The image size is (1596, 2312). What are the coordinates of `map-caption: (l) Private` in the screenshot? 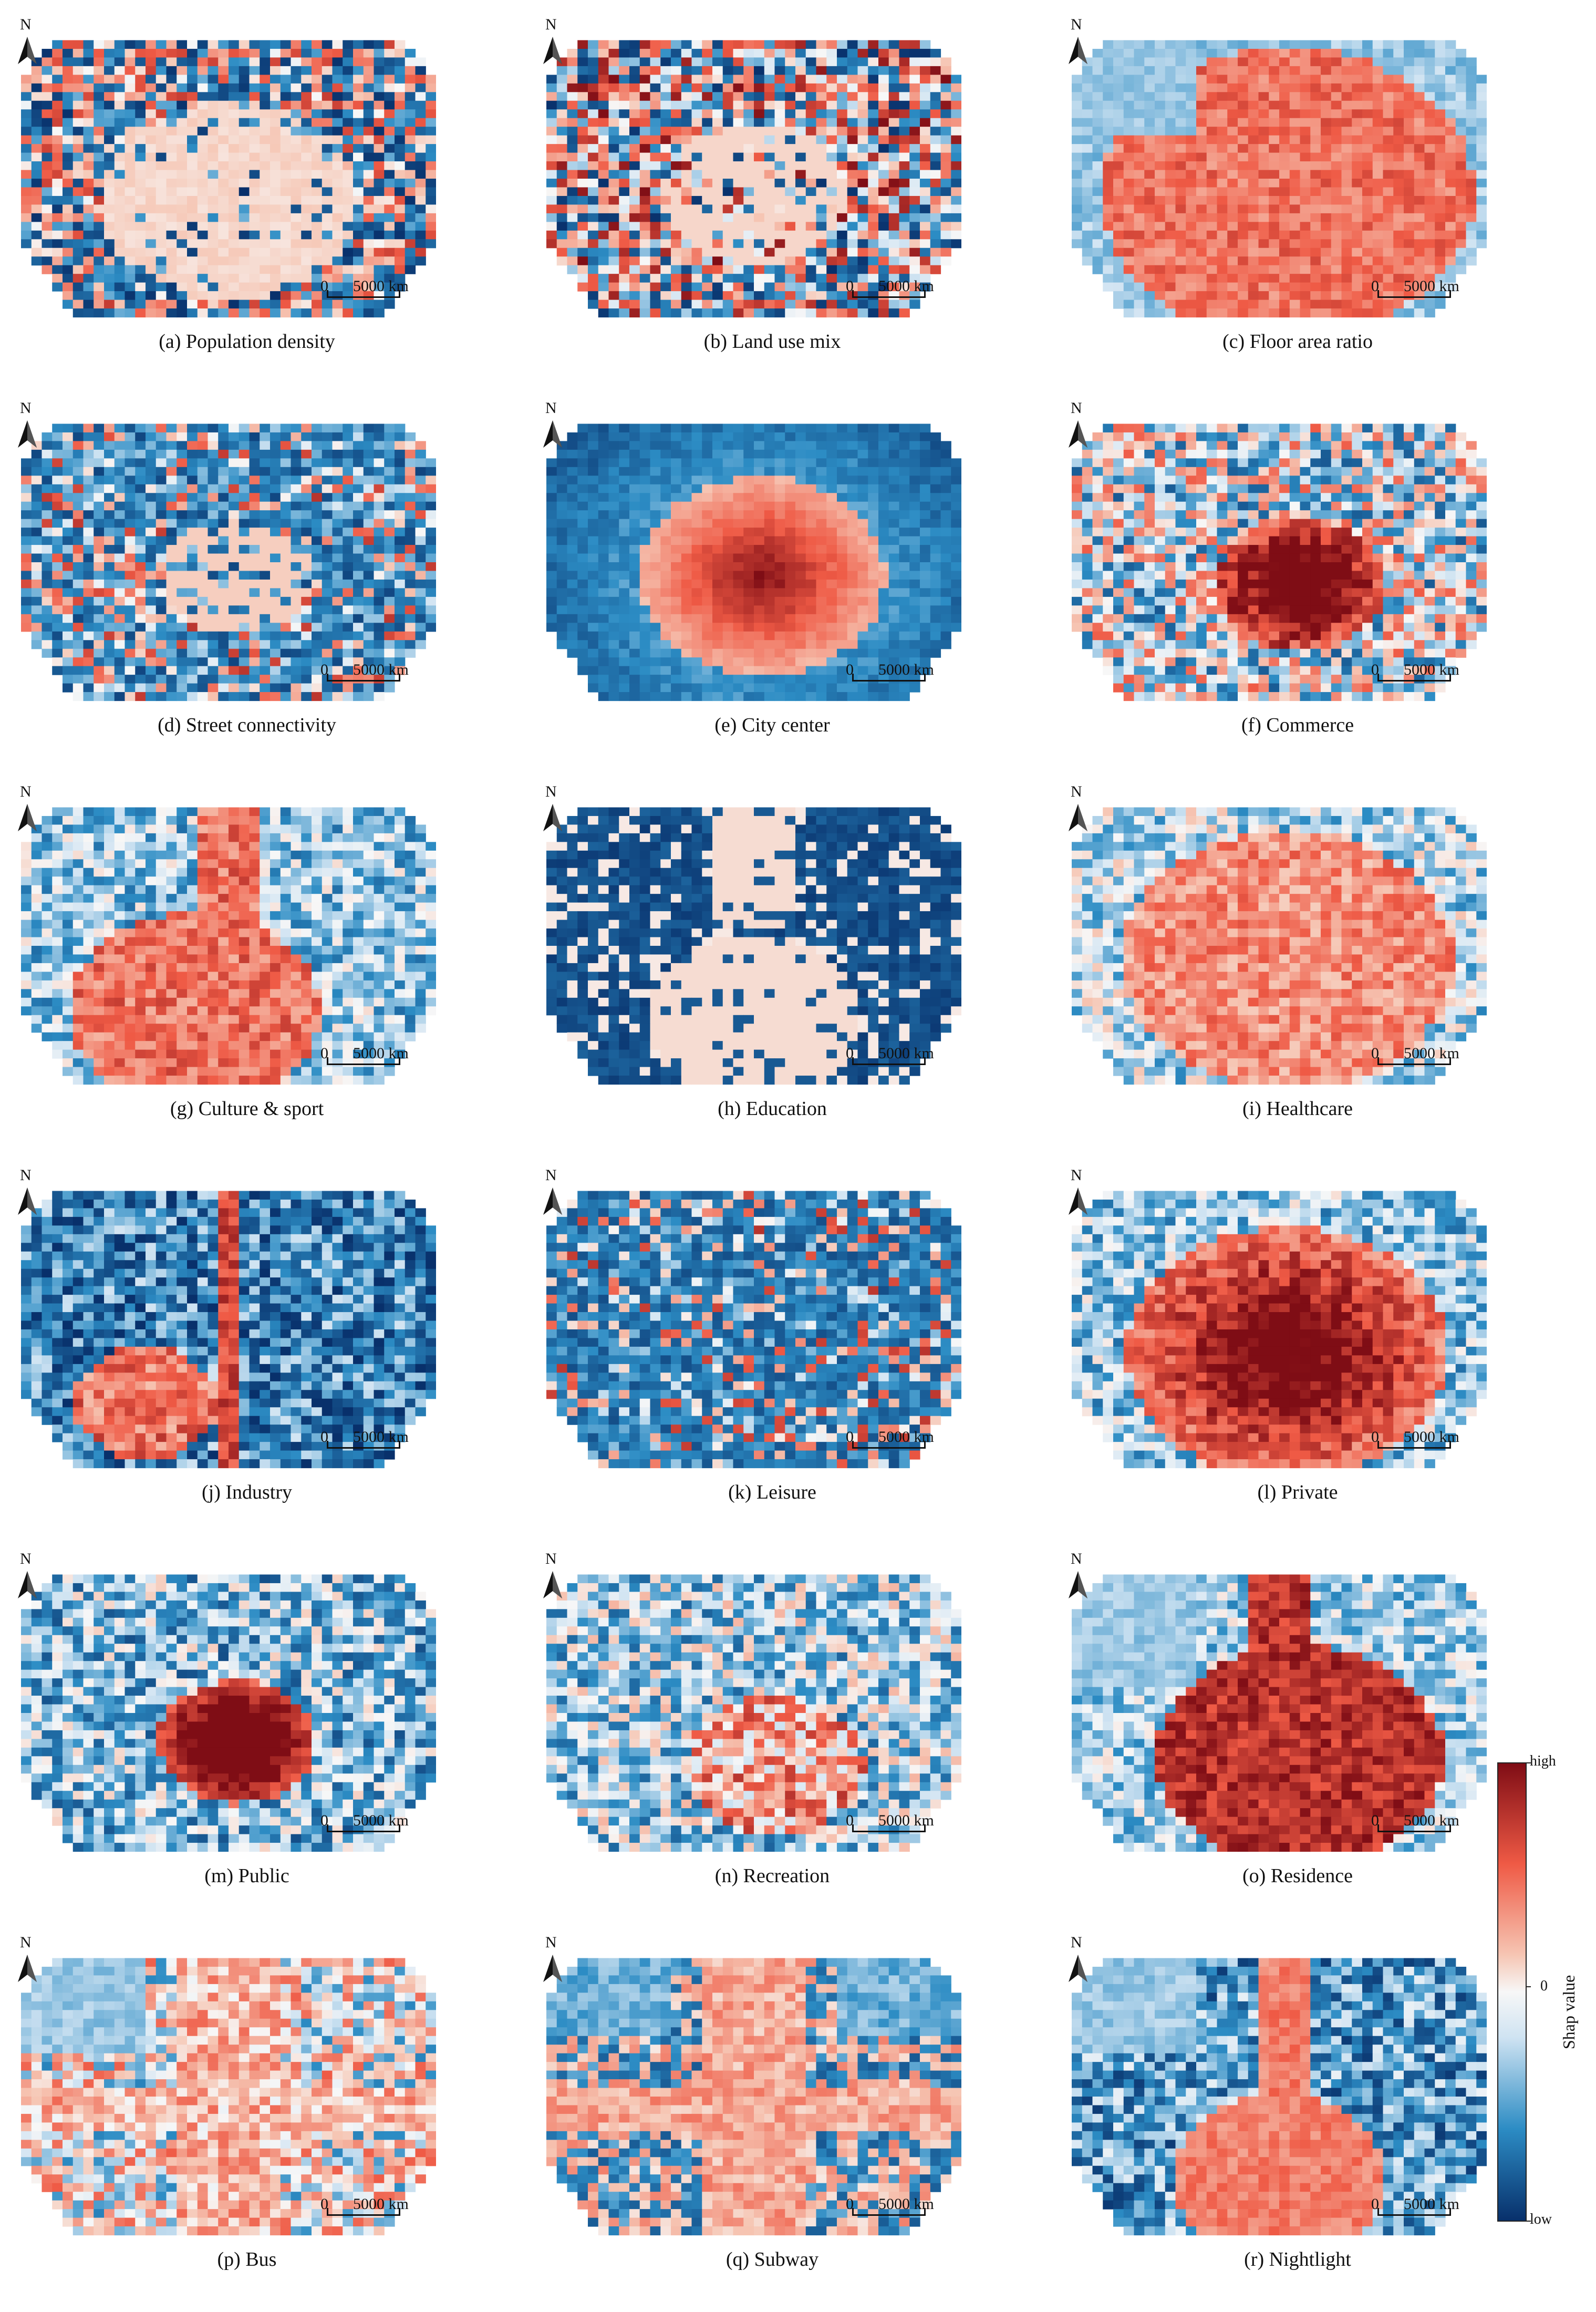 It's located at (1297, 1493).